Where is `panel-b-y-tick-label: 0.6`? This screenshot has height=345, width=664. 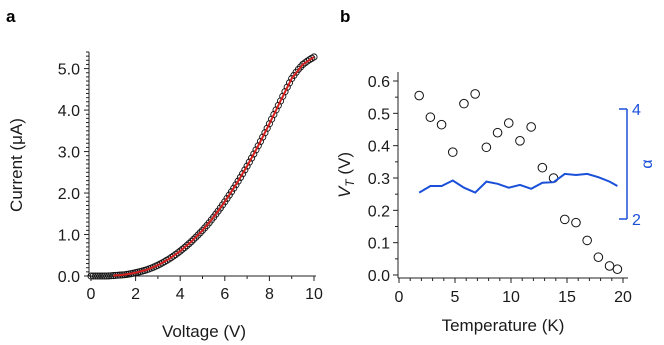 panel-b-y-tick-label: 0.6 is located at coordinates (379, 82).